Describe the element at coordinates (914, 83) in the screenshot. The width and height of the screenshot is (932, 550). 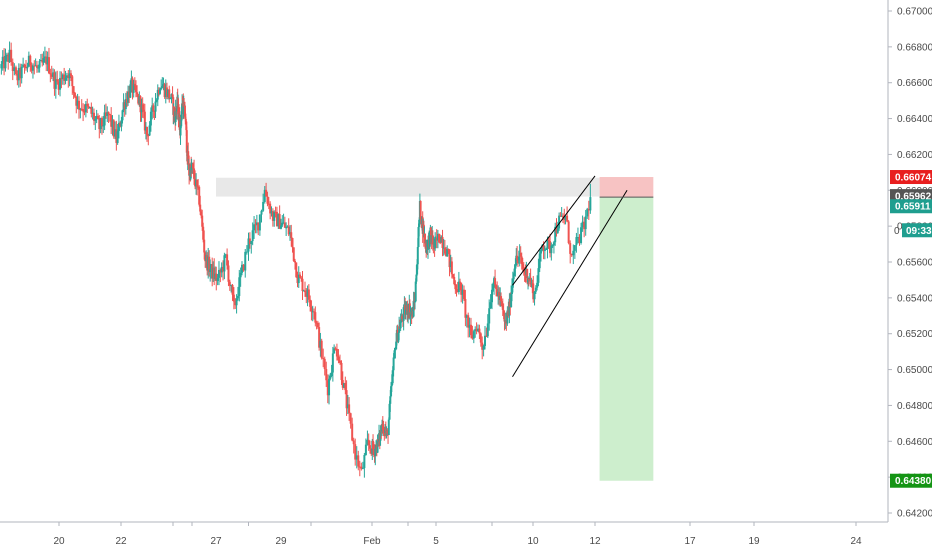
I see `y-tick-label: 0.66600` at that location.